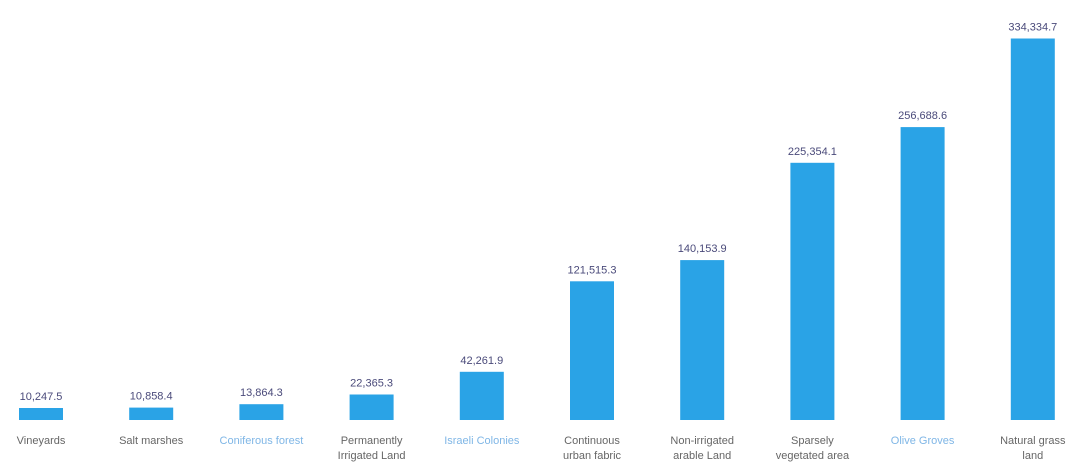  I want to click on category-label-salt-marshes: Salt marshes, so click(151, 441).